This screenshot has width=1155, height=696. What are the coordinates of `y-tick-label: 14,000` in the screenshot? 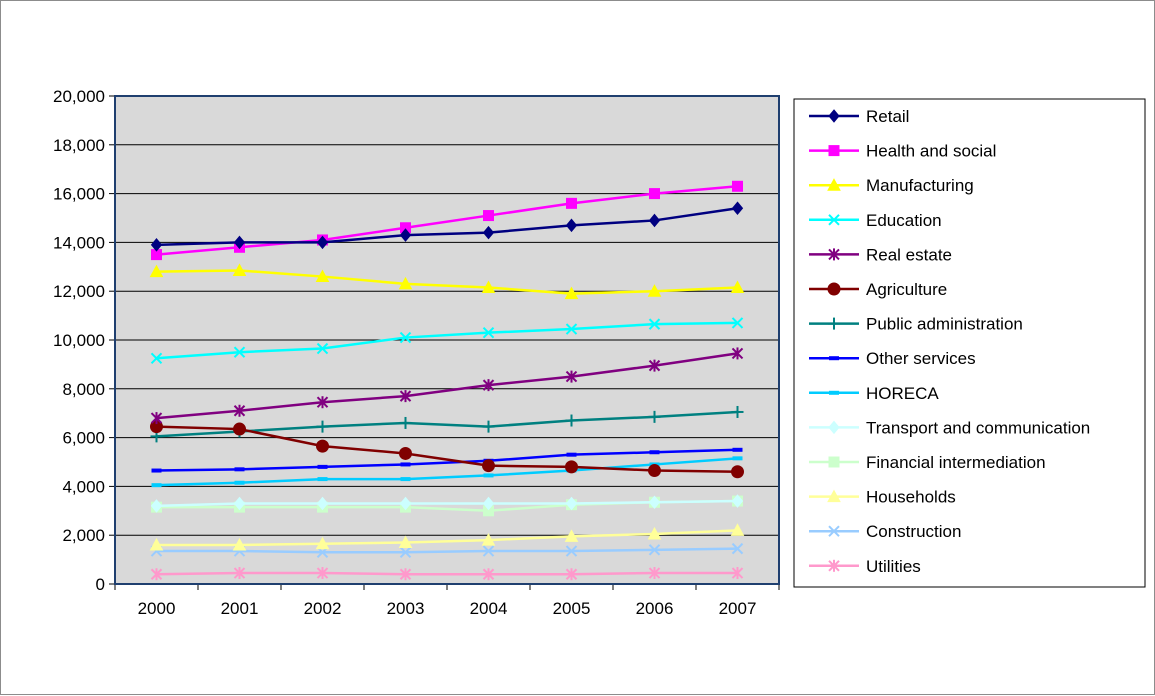 It's located at (79, 242).